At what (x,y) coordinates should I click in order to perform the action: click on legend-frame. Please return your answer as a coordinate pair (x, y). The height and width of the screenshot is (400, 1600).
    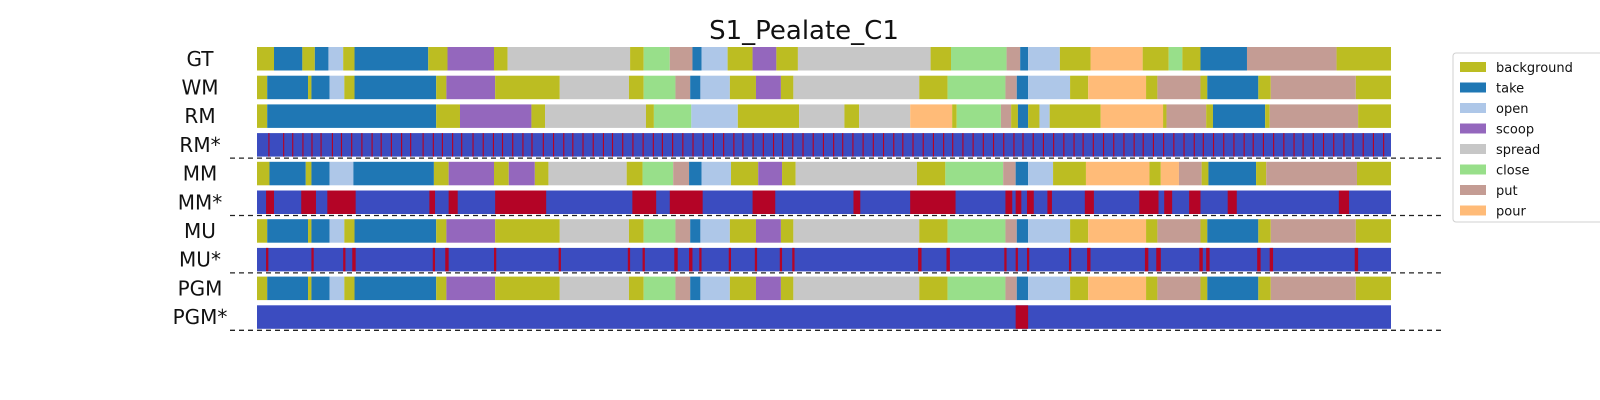
    Looking at the image, I should click on (1526, 137).